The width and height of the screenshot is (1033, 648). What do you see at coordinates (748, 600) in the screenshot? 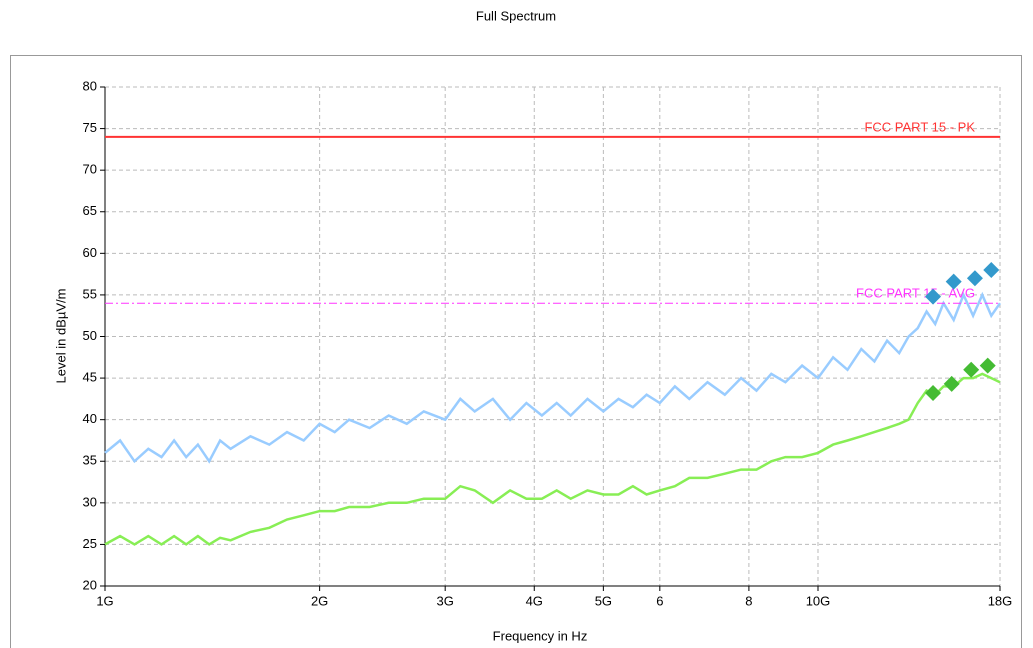
I see `x-tick-label: 8` at bounding box center [748, 600].